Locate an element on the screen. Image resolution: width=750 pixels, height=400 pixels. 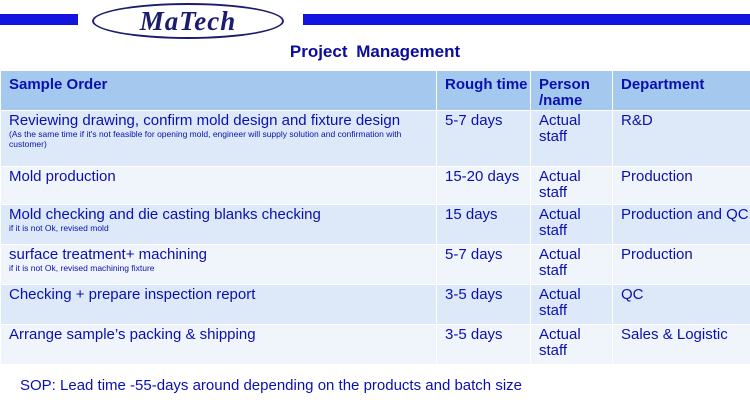
dept-cell: R&D is located at coordinates (681, 138).